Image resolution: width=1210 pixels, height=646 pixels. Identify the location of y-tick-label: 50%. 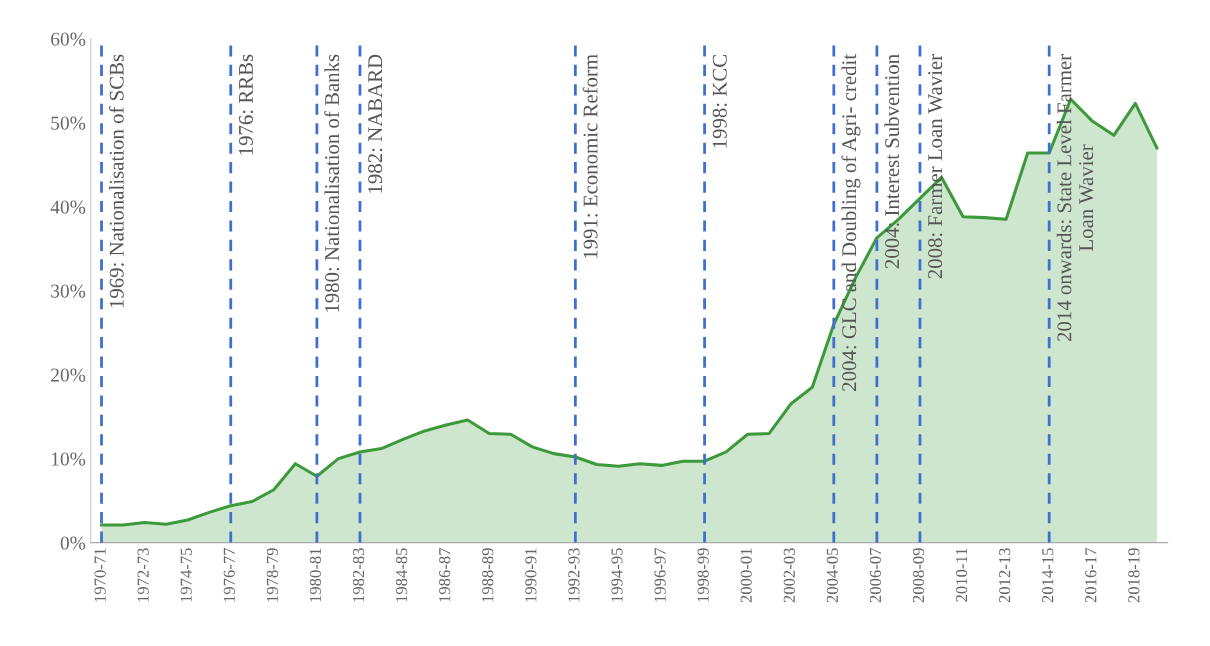
(68, 123).